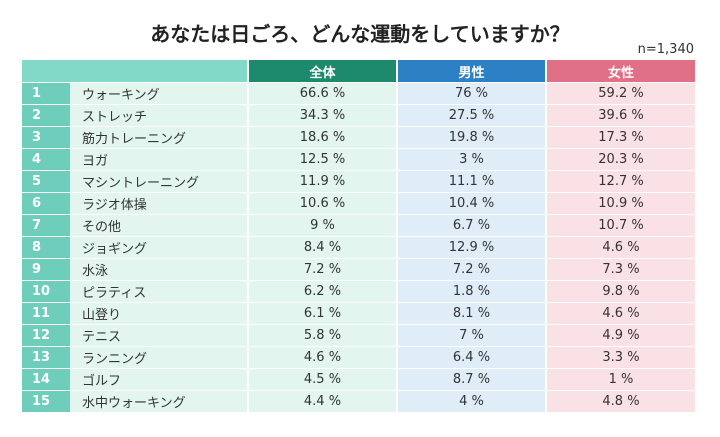 The height and width of the screenshot is (437, 720). I want to click on column-header: 女性, so click(620, 71).